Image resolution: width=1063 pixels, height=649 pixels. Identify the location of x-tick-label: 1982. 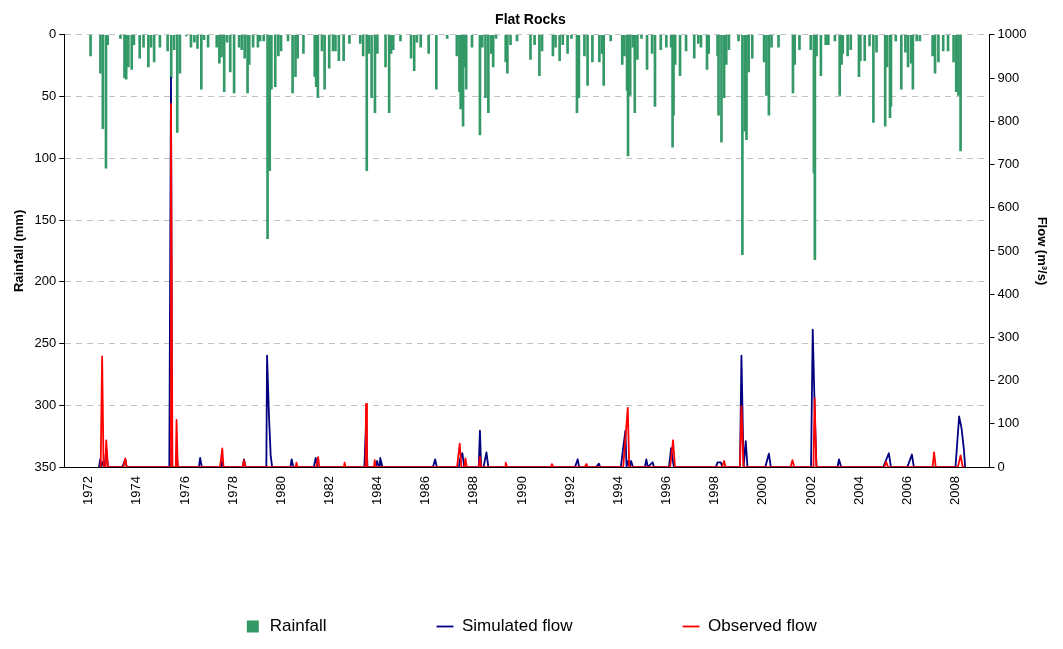
(329, 490).